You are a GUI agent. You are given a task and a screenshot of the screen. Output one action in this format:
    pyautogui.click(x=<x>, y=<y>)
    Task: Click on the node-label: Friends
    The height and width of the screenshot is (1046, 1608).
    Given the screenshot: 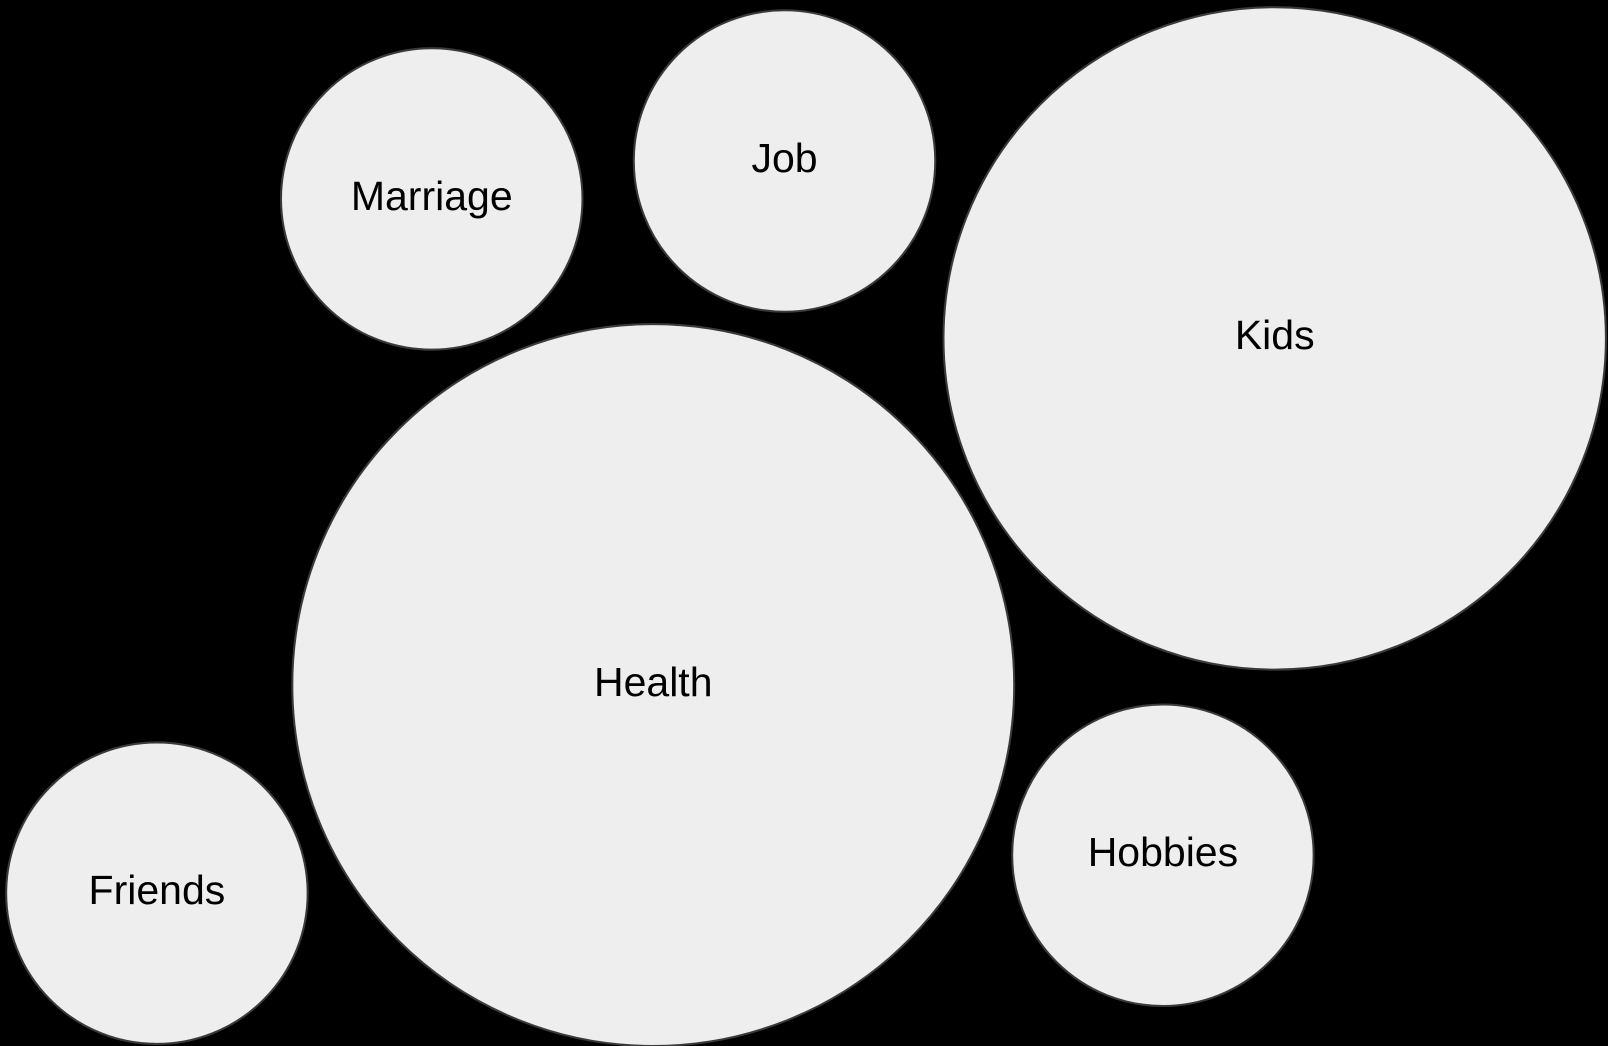 What is the action you would take?
    pyautogui.click(x=157, y=890)
    